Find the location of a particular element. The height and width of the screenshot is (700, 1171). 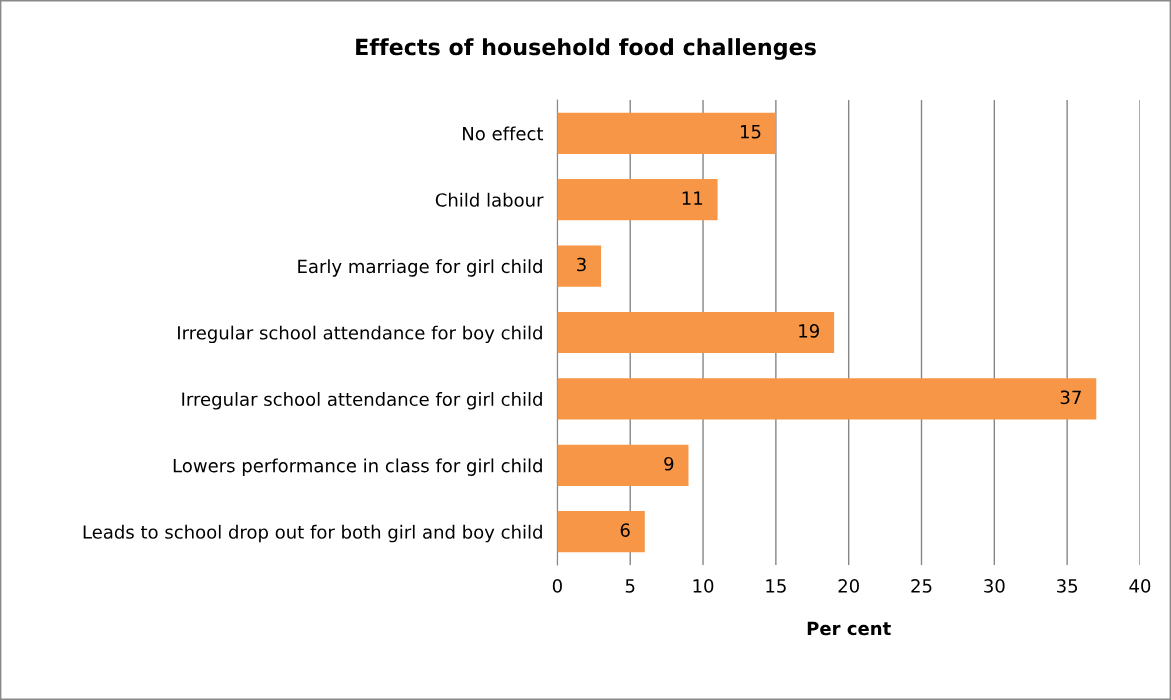

data-label: 3 is located at coordinates (581, 264).